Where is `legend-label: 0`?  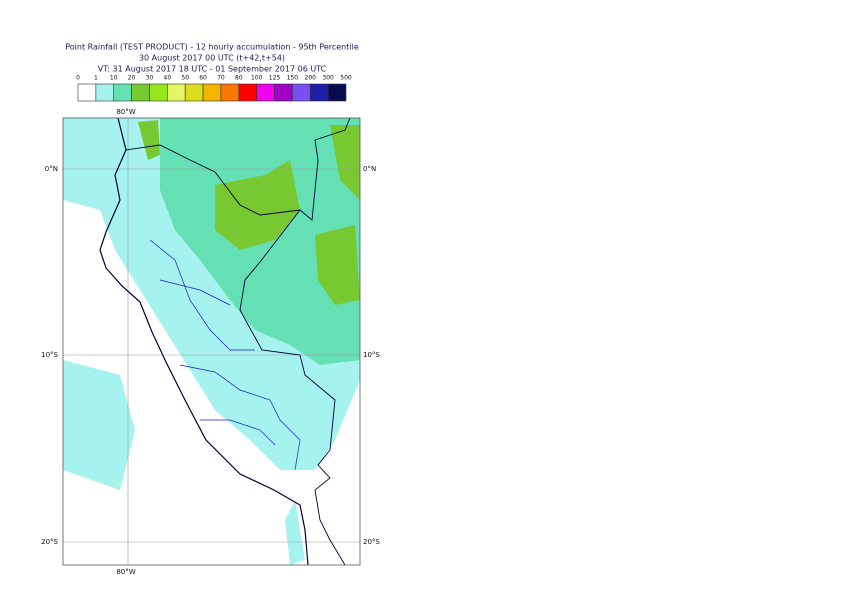 legend-label: 0 is located at coordinates (78, 78).